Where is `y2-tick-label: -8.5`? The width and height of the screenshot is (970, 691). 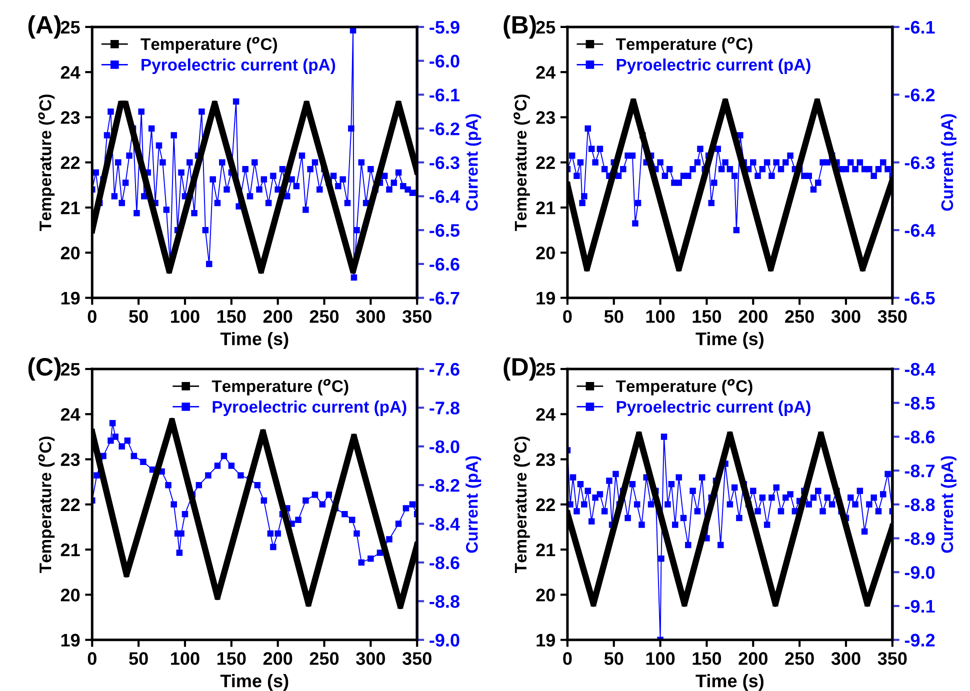
y2-tick-label: -8.5 is located at coordinates (919, 403).